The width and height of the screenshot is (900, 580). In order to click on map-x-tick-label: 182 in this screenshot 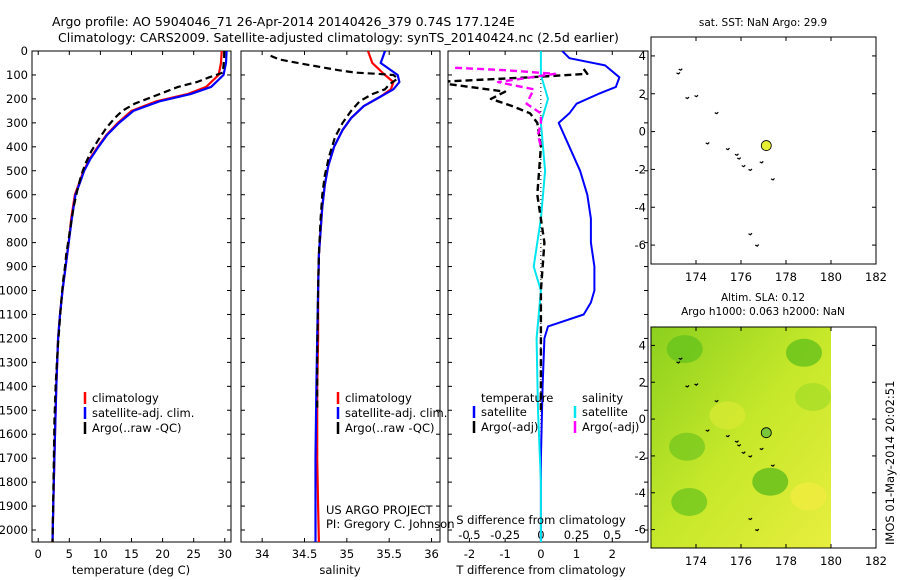, I will do `click(876, 277)`.